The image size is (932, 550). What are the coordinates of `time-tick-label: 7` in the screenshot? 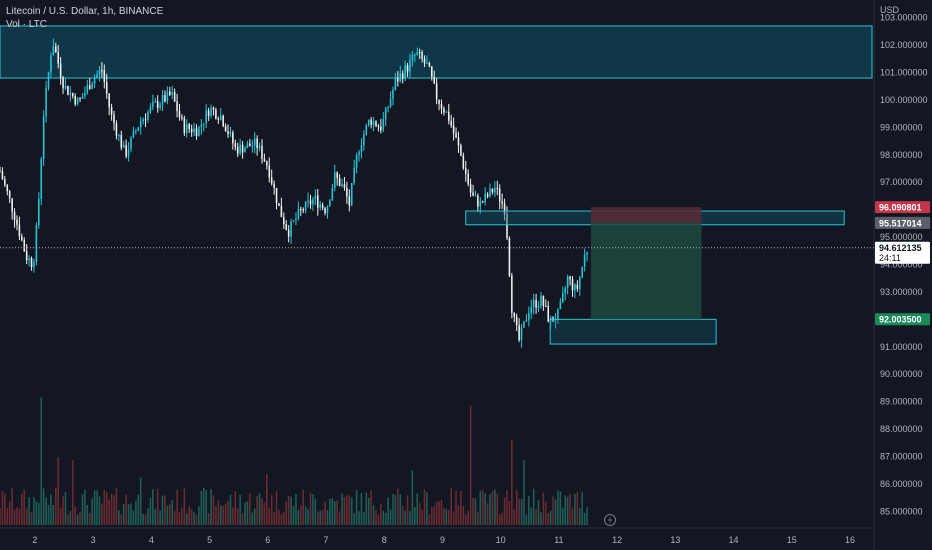 It's located at (326, 540).